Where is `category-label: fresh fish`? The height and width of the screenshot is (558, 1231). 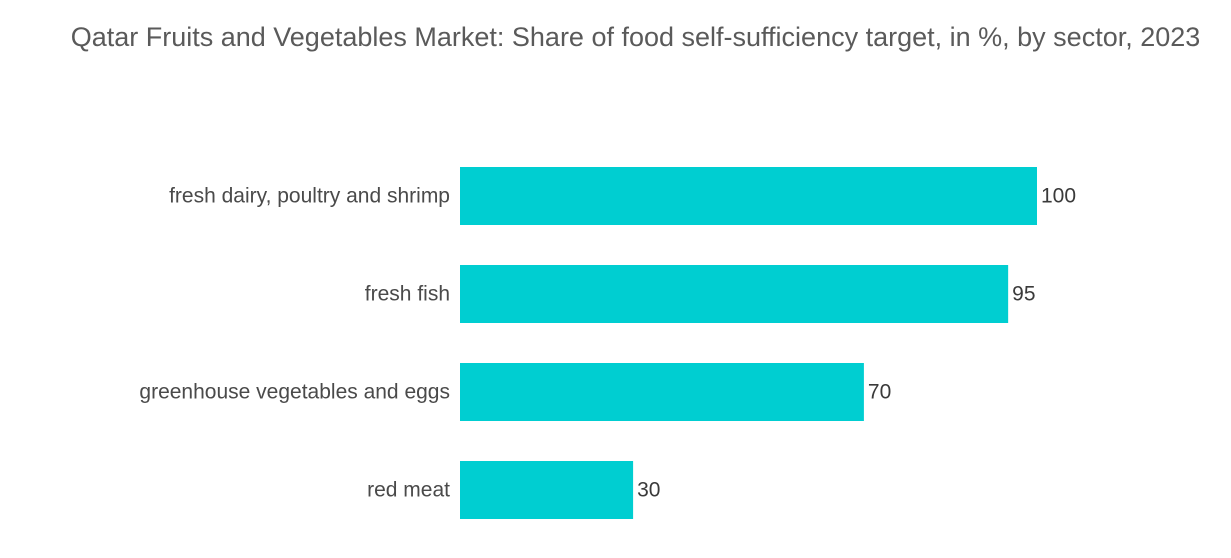
category-label: fresh fish is located at coordinates (407, 294).